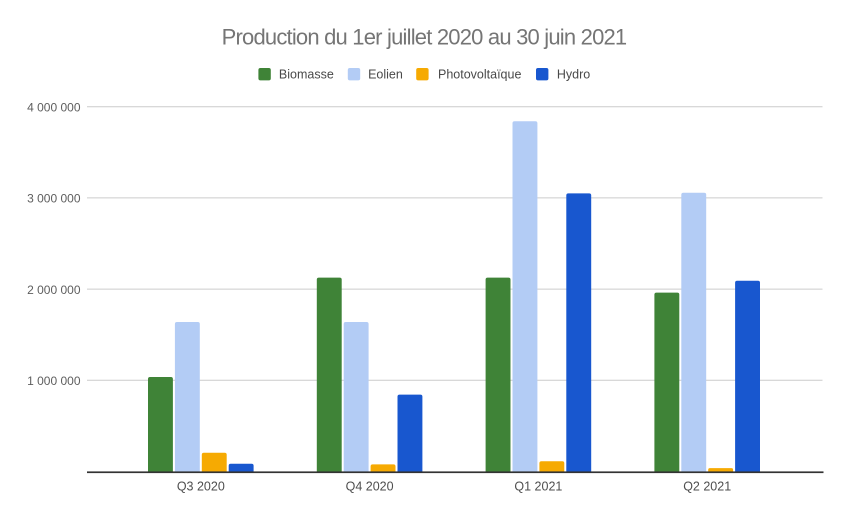 The image size is (848, 524). What do you see at coordinates (538, 486) in the screenshot?
I see `svg-text: Q1 2021` at bounding box center [538, 486].